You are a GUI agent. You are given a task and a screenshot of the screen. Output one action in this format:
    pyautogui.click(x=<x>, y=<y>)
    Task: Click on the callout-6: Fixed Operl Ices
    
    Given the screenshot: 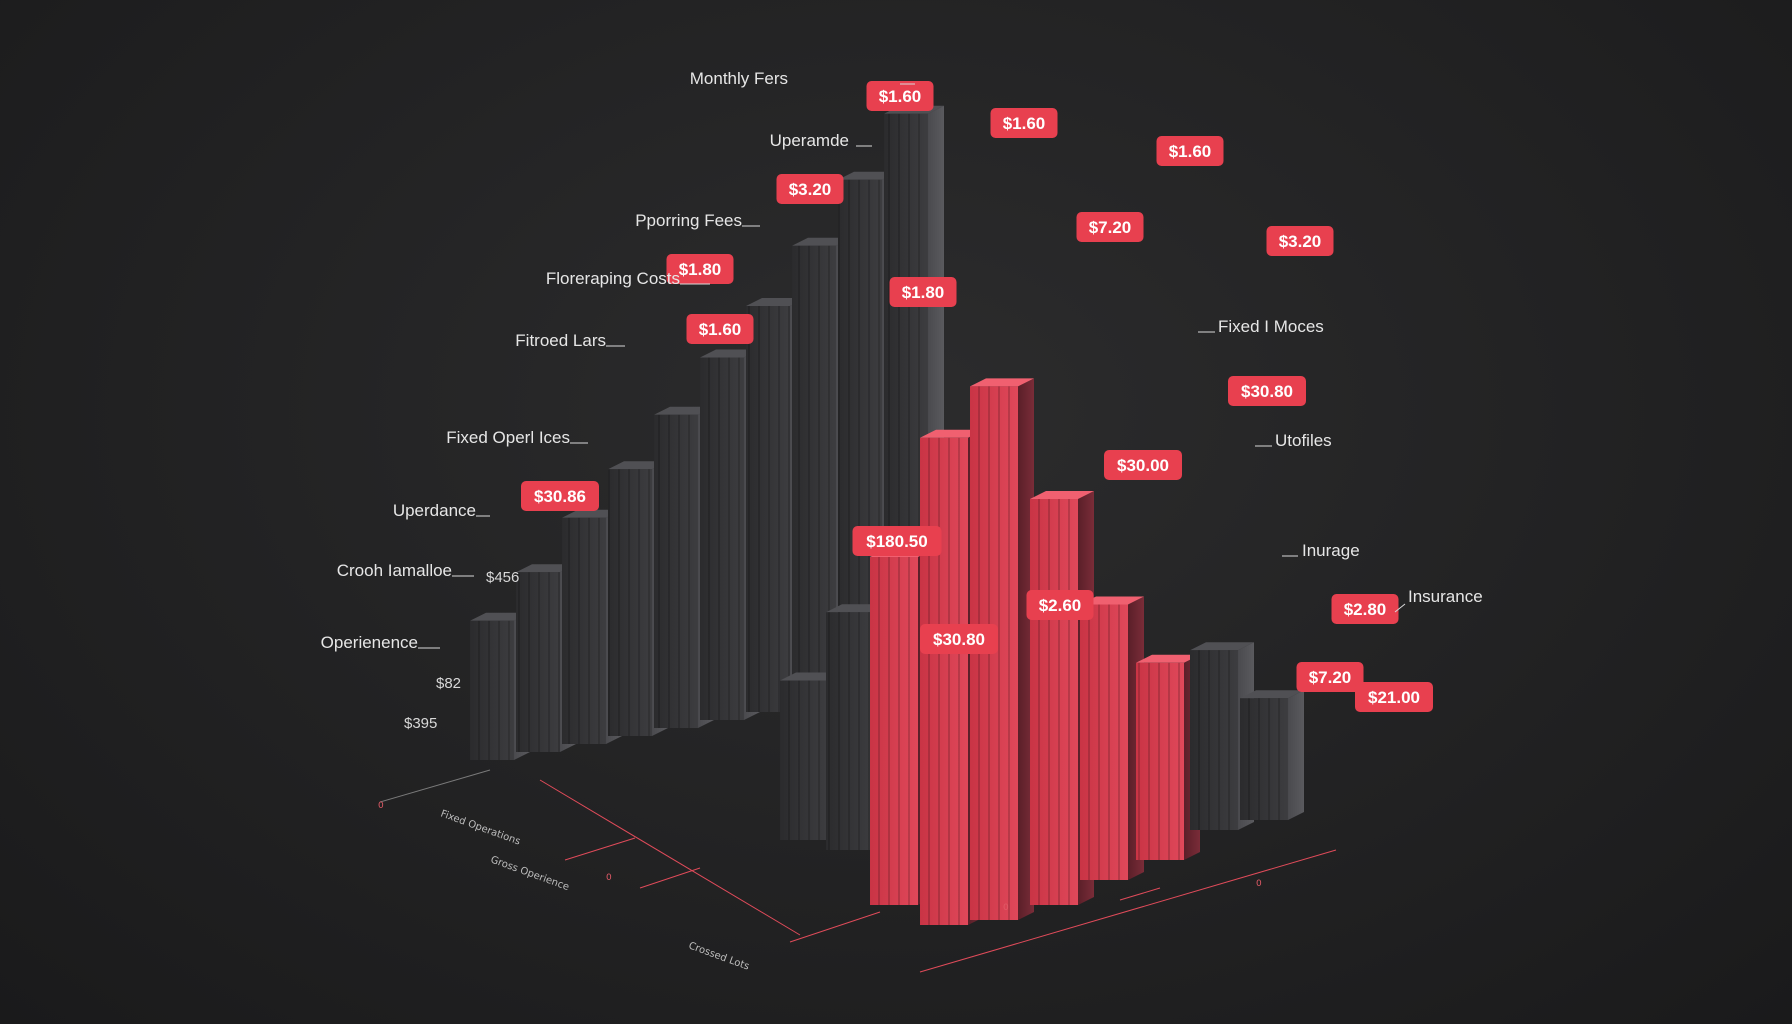 What is the action you would take?
    pyautogui.click(x=517, y=437)
    